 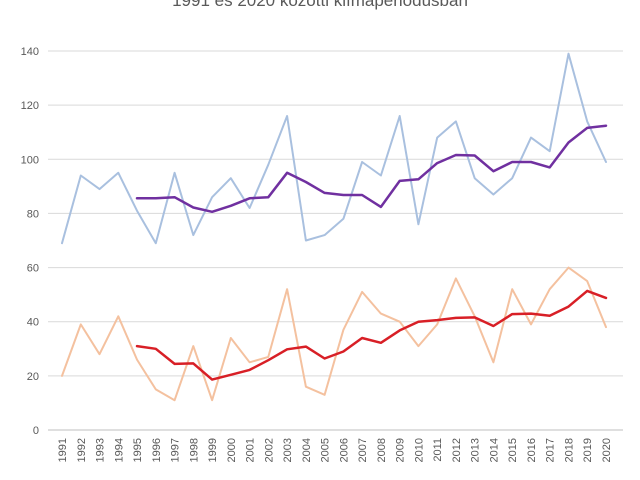 I want to click on x-tick-label: 1995, so click(x=138, y=450).